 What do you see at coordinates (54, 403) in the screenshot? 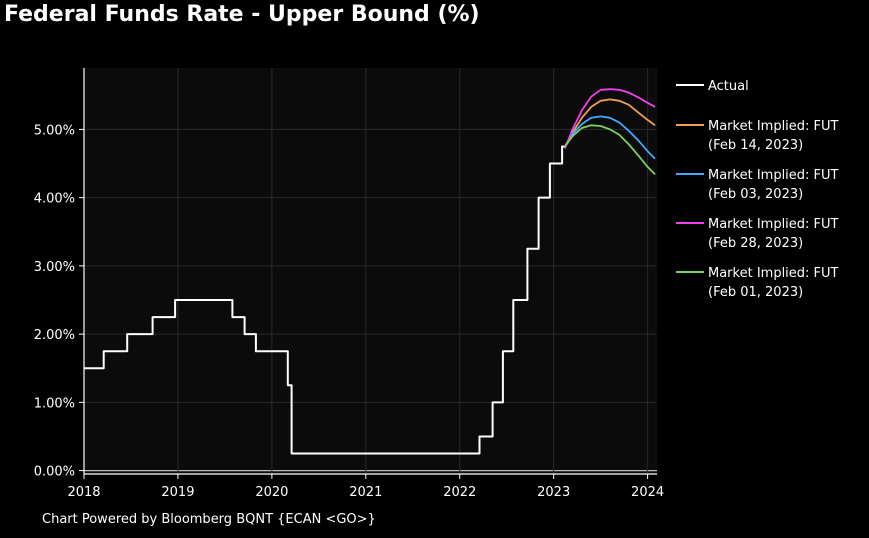
I see `y-tick-label: 1.00%` at bounding box center [54, 403].